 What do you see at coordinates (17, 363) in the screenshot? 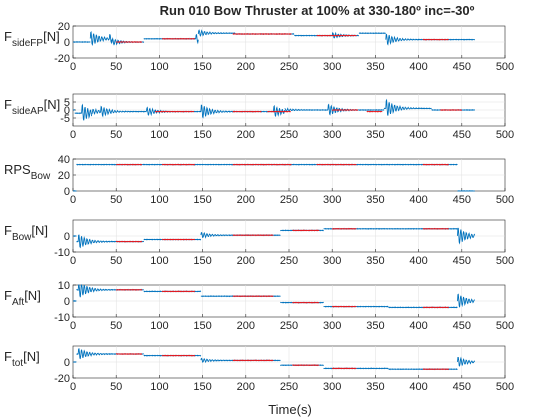
I see `y-label-subscript: tot` at bounding box center [17, 363].